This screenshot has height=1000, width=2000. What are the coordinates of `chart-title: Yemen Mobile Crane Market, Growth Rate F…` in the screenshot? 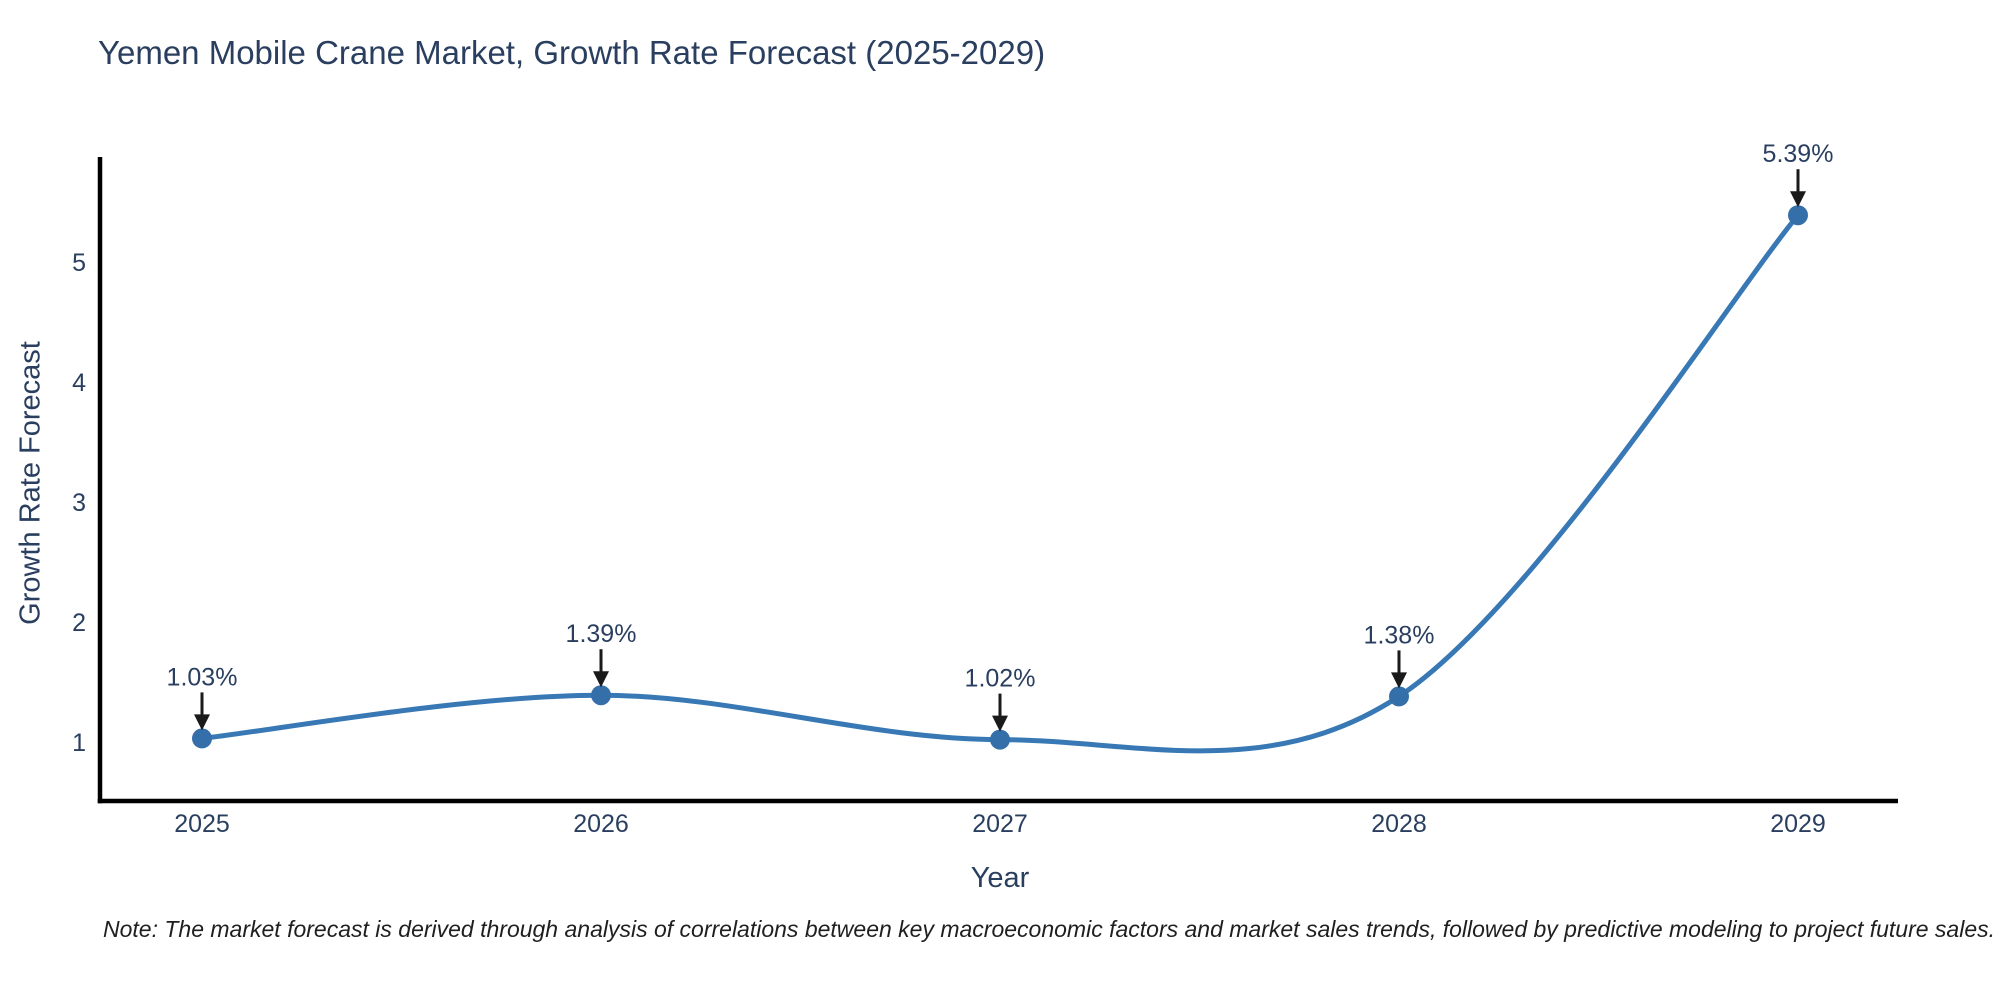 It's located at (572, 52).